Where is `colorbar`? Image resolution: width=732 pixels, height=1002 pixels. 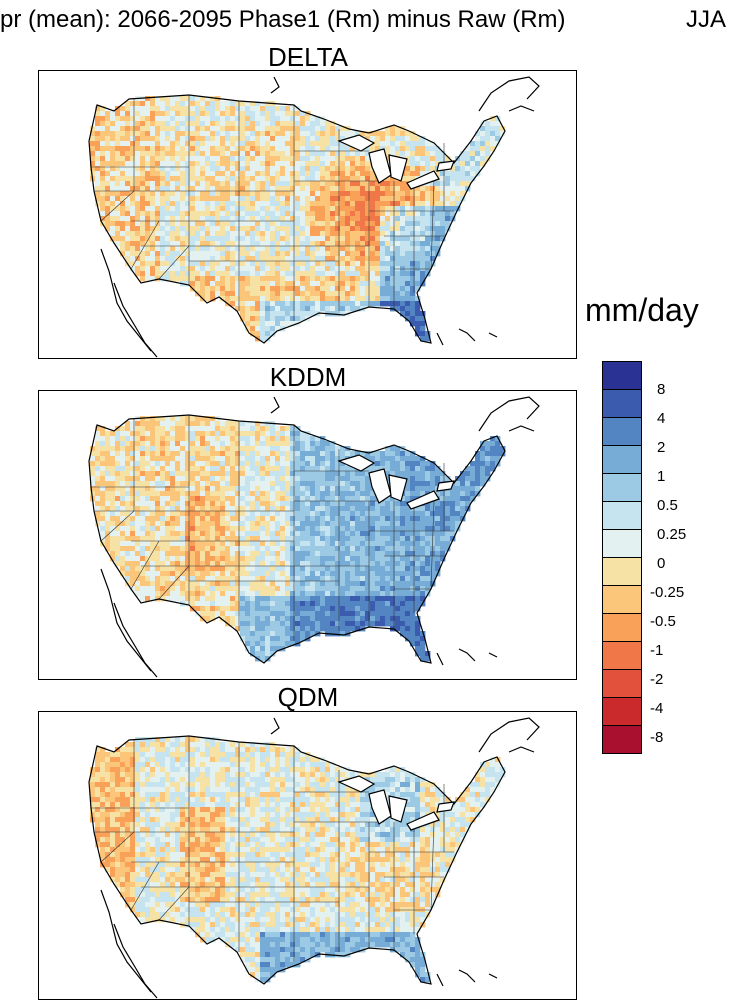
colorbar is located at coordinates (622, 557).